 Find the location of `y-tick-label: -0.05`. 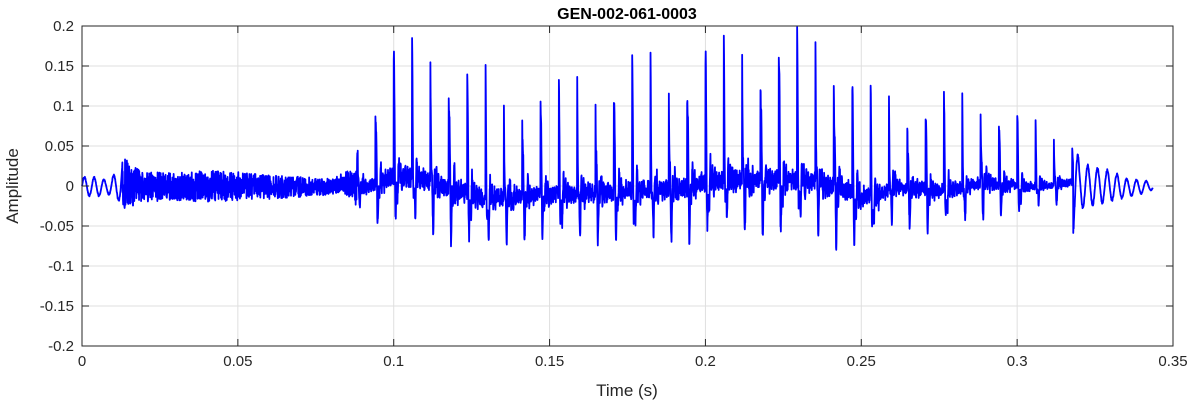

y-tick-label: -0.05 is located at coordinates (57, 226).